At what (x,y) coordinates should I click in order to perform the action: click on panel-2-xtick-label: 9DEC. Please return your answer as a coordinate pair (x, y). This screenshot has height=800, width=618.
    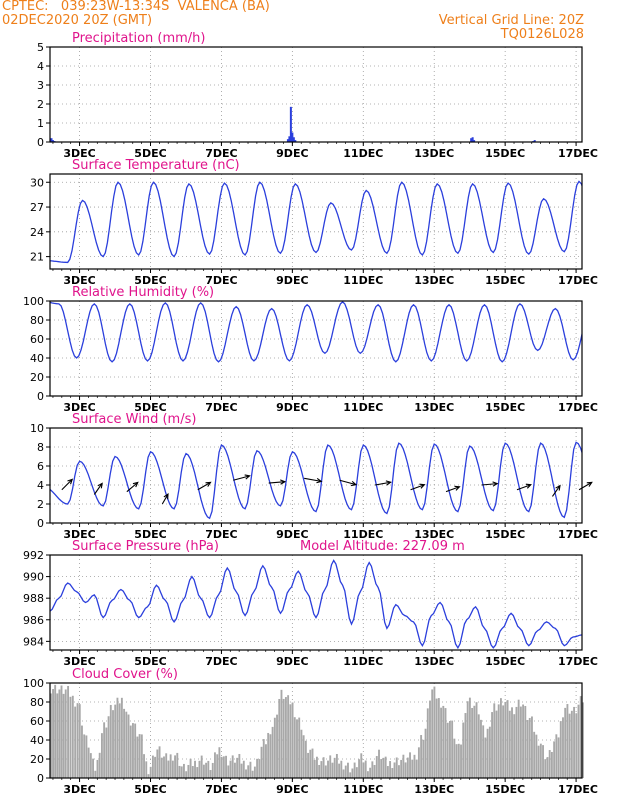
    Looking at the image, I should click on (292, 407).